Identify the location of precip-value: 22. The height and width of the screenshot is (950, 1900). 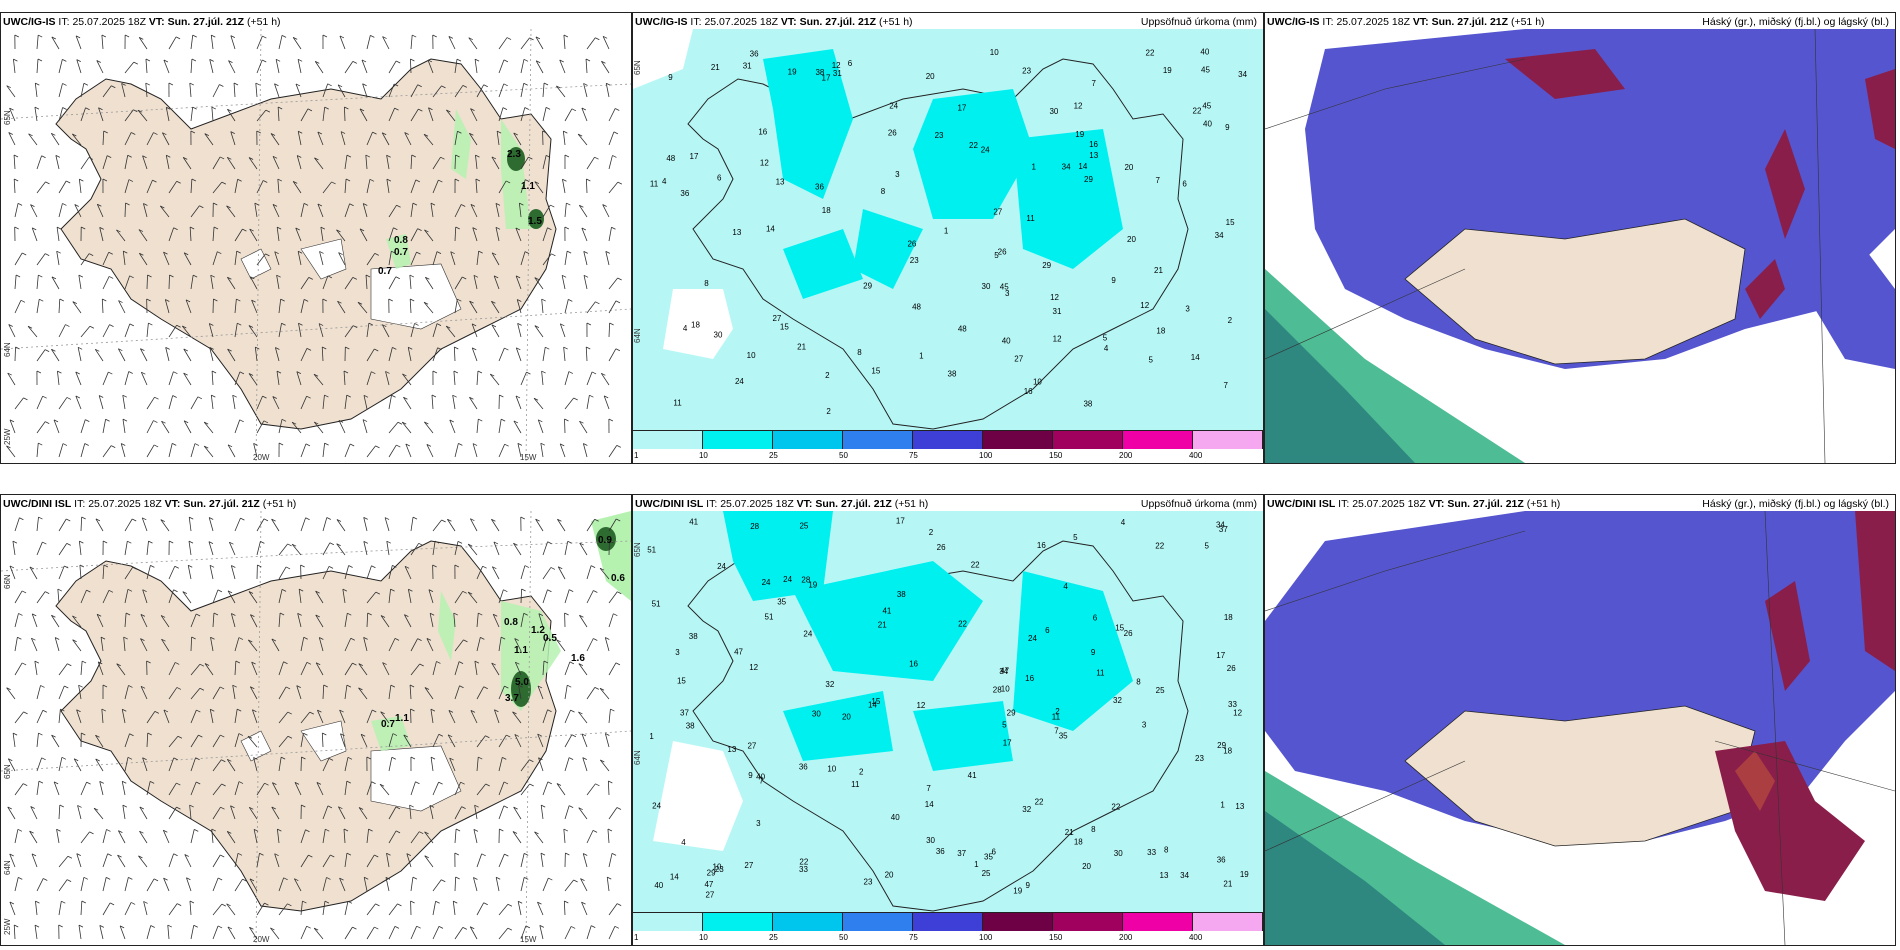
(1150, 52).